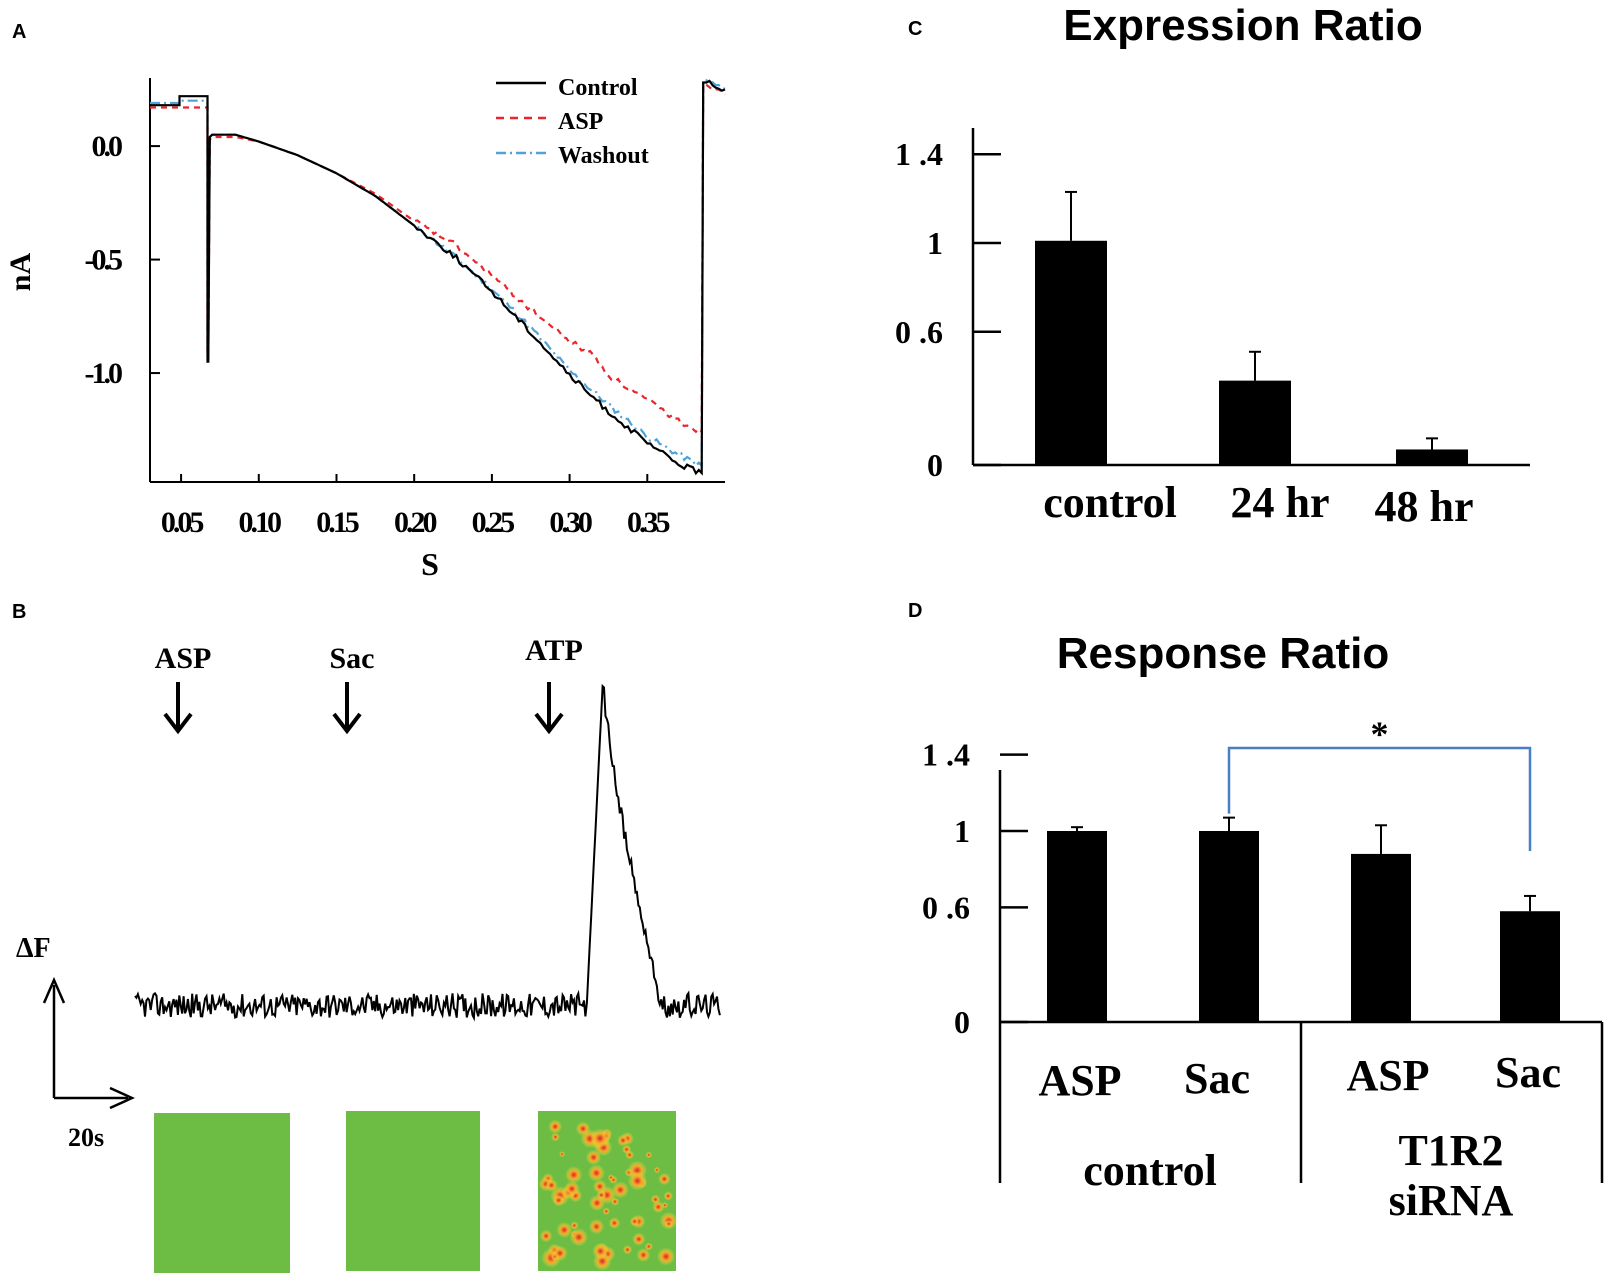 The image size is (1609, 1274). Describe the element at coordinates (915, 29) in the screenshot. I see `panel-label-c: C` at that location.